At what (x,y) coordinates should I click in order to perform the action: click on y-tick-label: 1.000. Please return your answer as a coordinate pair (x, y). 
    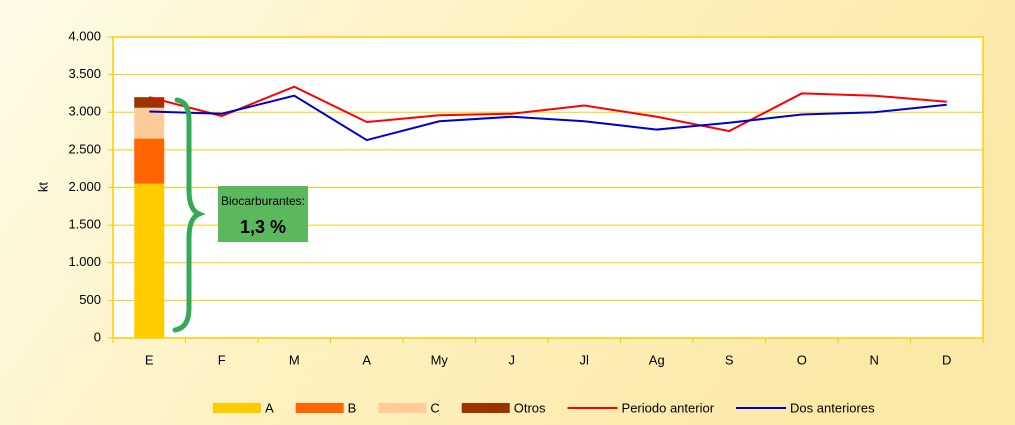
    Looking at the image, I should click on (84, 261).